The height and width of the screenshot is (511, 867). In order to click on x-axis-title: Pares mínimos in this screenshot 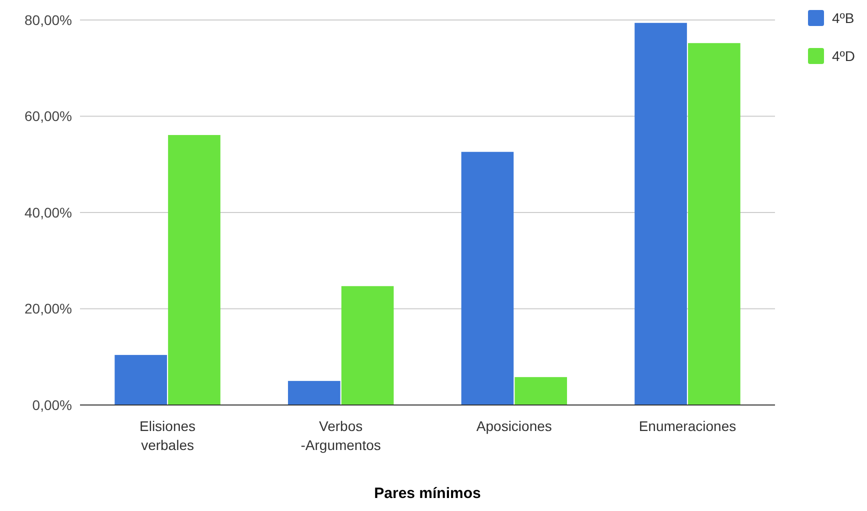, I will do `click(427, 493)`.